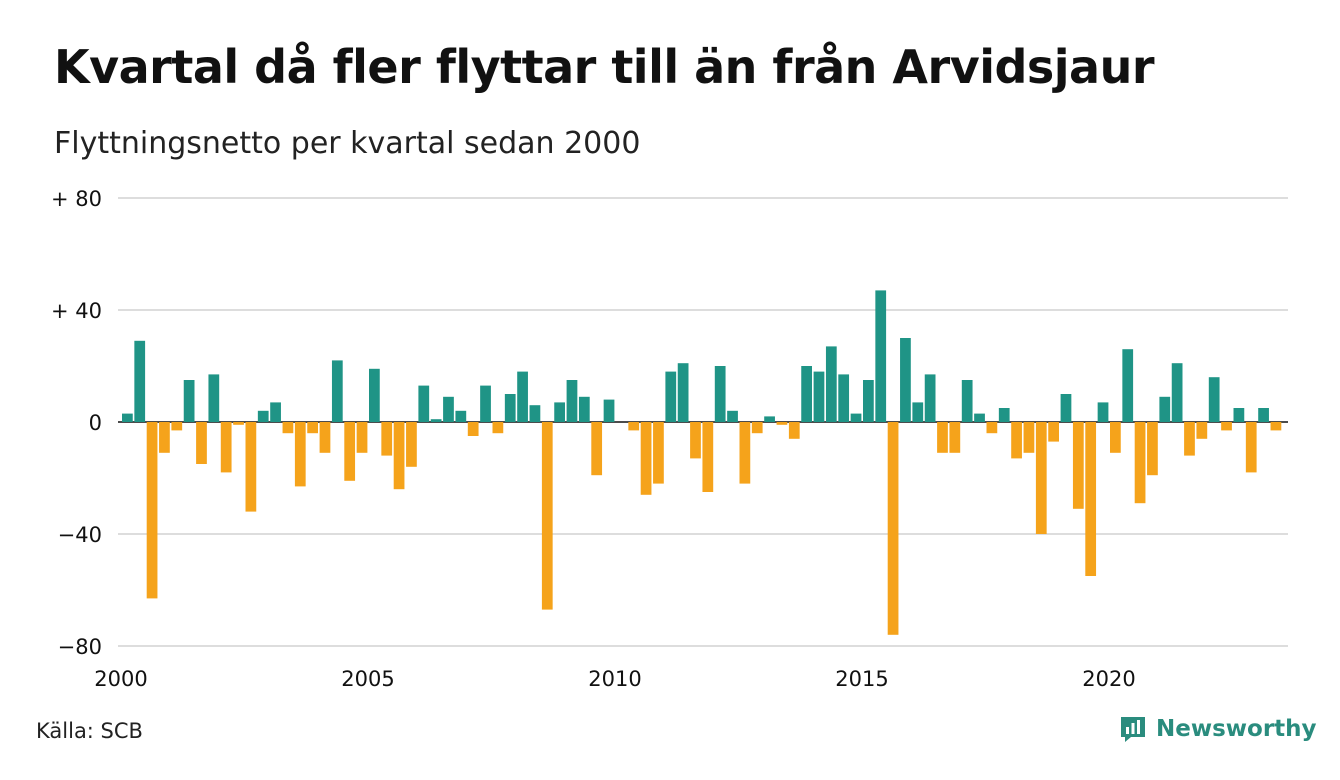  What do you see at coordinates (95, 423) in the screenshot?
I see `y-tick-label: 0` at bounding box center [95, 423].